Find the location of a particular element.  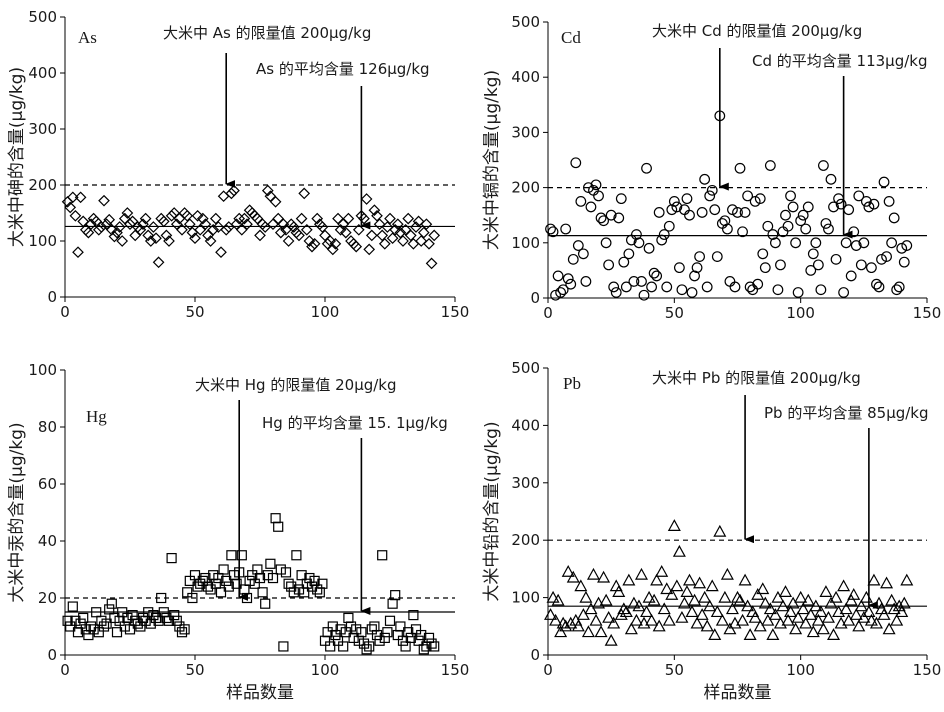

x-tick-label: 150 is located at coordinates (455, 312).